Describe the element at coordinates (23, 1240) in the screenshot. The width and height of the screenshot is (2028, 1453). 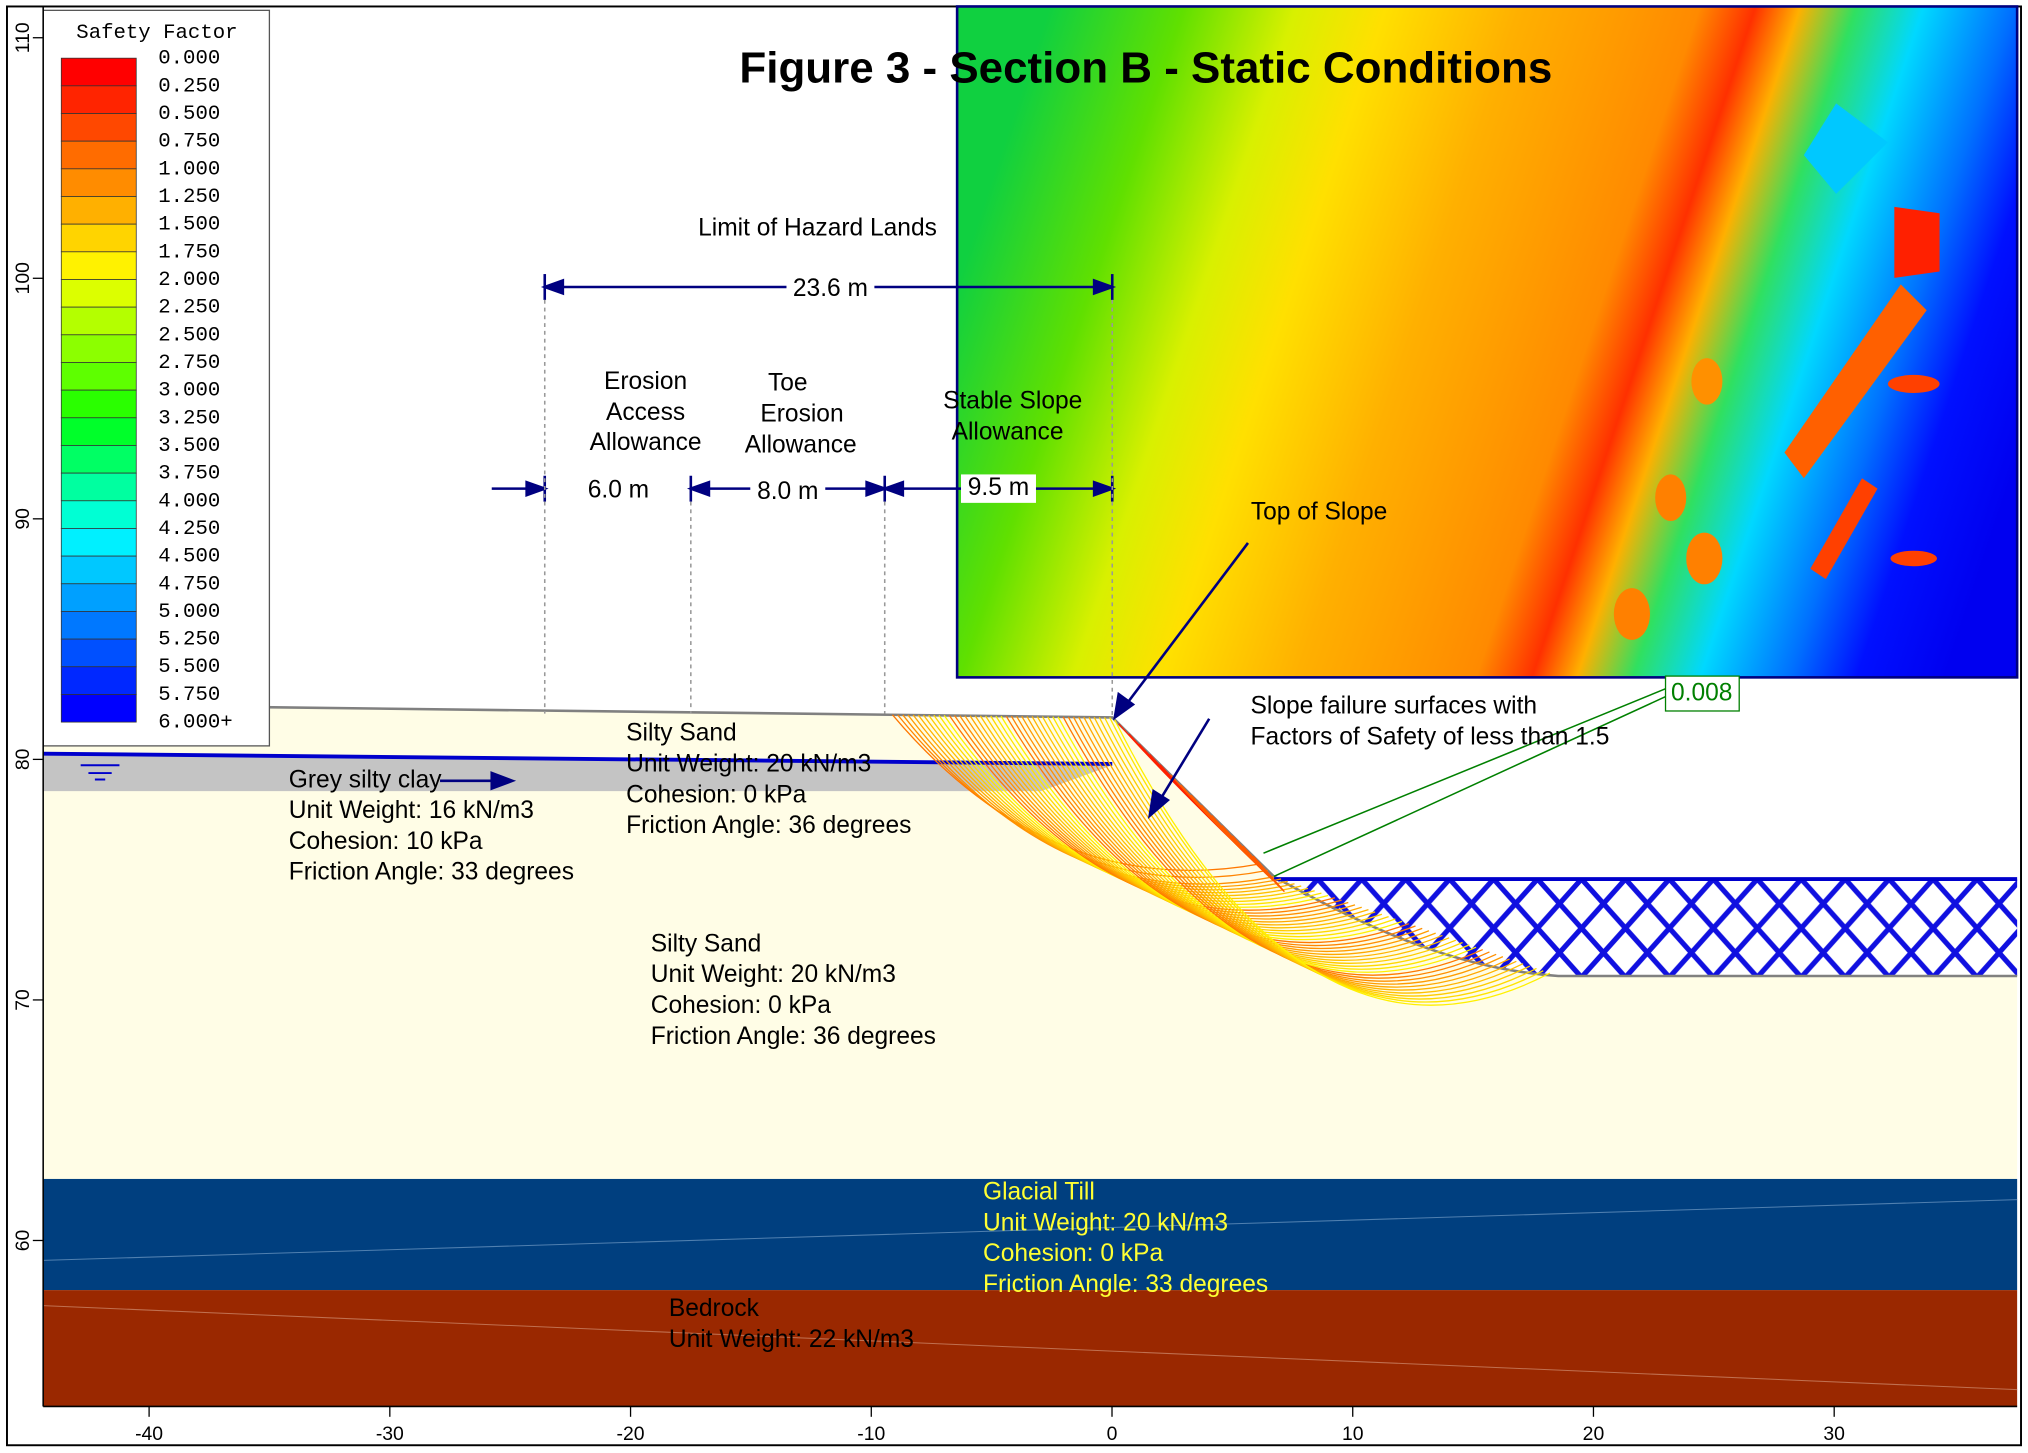
I see `y-tick-label: 60` at that location.